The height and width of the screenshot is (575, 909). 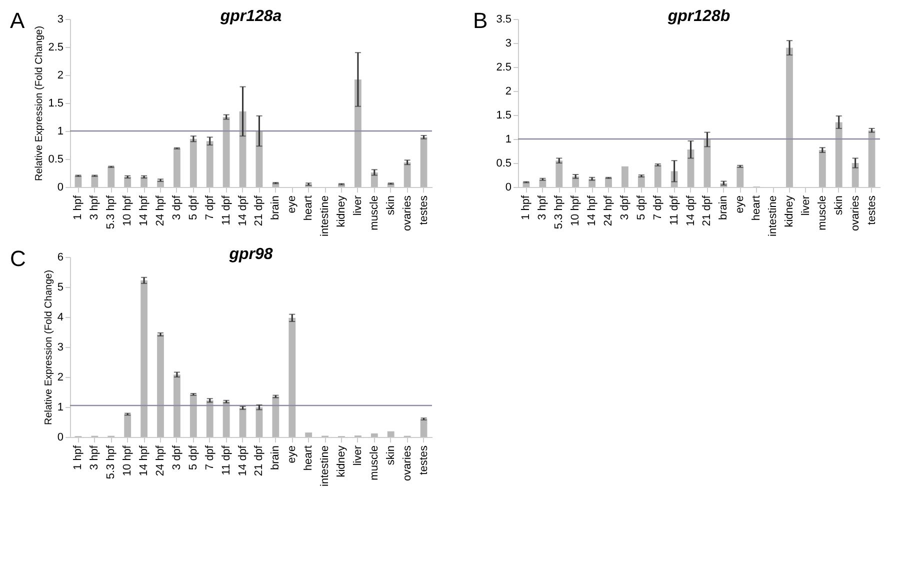 I want to click on x-tick-label: 10 hpf, so click(x=128, y=210).